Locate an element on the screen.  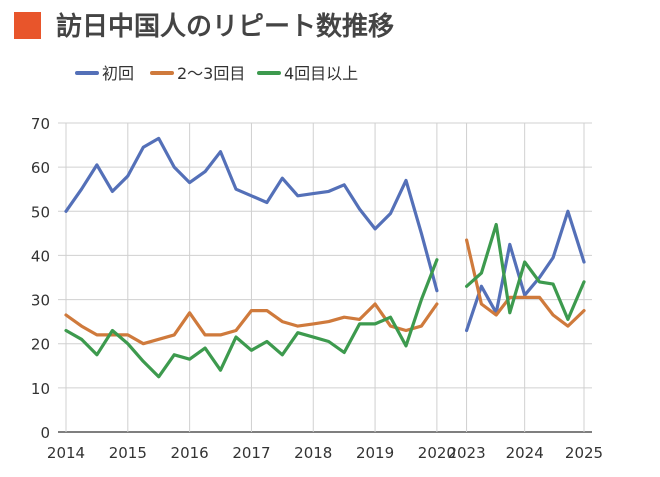
y-tick-label-1: 10 is located at coordinates (40, 389).